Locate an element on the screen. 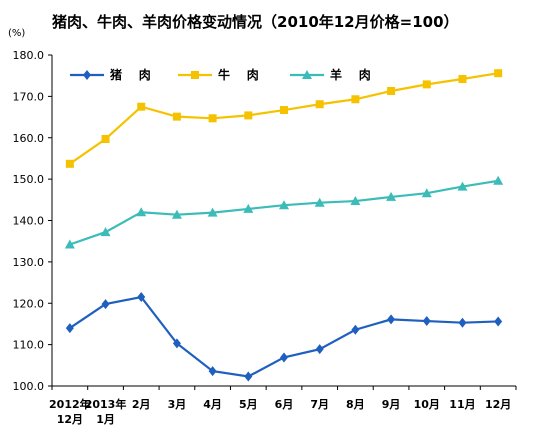  x-tick-label: 10月 is located at coordinates (427, 404).